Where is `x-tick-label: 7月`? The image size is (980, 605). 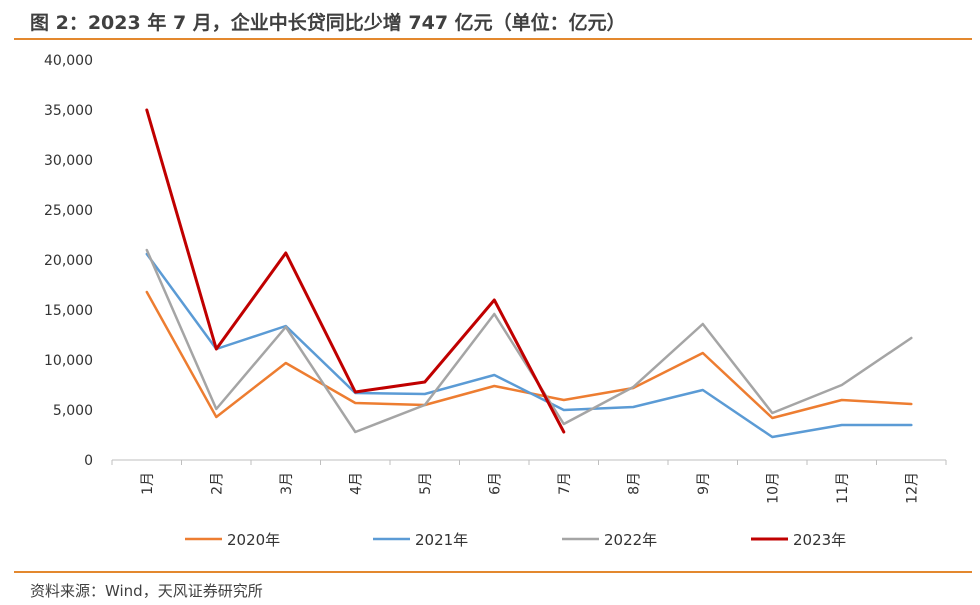
x-tick-label: 7月 is located at coordinates (565, 483).